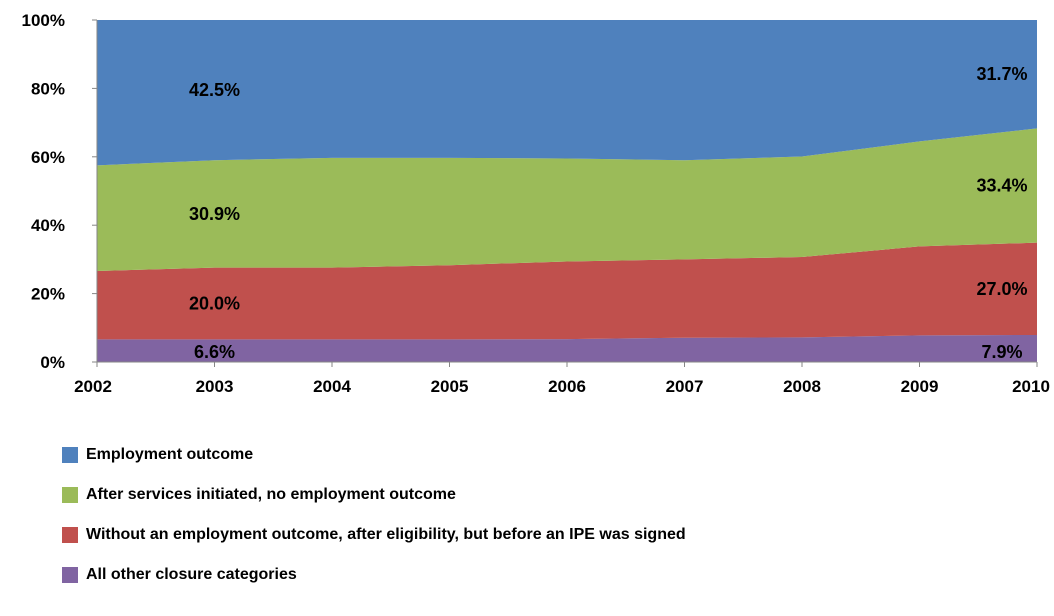 The width and height of the screenshot is (1054, 616). Describe the element at coordinates (1001, 74) in the screenshot. I see `data-label-employment-outcome-2010: 31.7%` at that location.